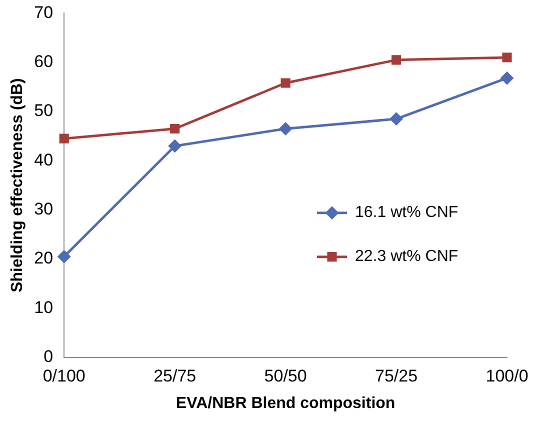 Image resolution: width=541 pixels, height=421 pixels. Describe the element at coordinates (44, 307) in the screenshot. I see `y-tick-label: 10` at that location.